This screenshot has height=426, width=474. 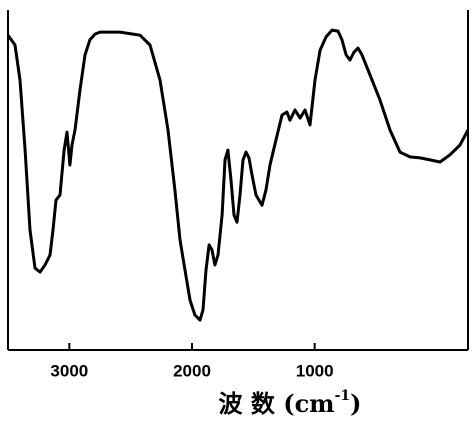 I want to click on x-axis-title: 波 数 (cm-1), so click(x=290, y=403).